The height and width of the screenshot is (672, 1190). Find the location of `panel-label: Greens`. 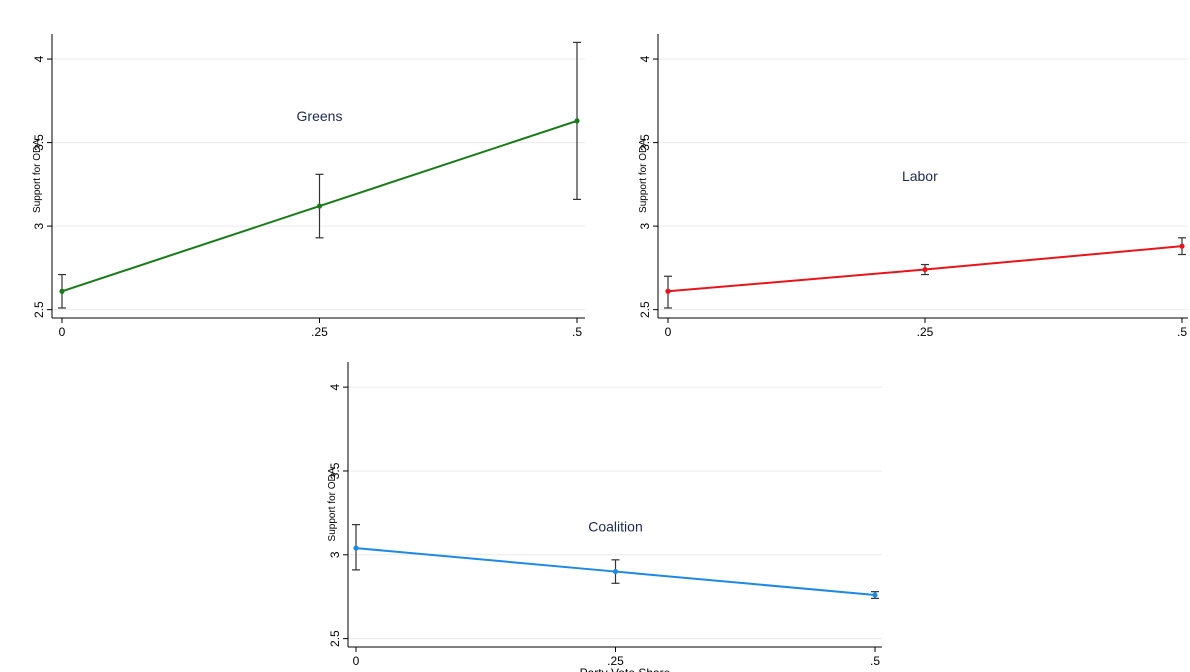

panel-label: Greens is located at coordinates (320, 116).